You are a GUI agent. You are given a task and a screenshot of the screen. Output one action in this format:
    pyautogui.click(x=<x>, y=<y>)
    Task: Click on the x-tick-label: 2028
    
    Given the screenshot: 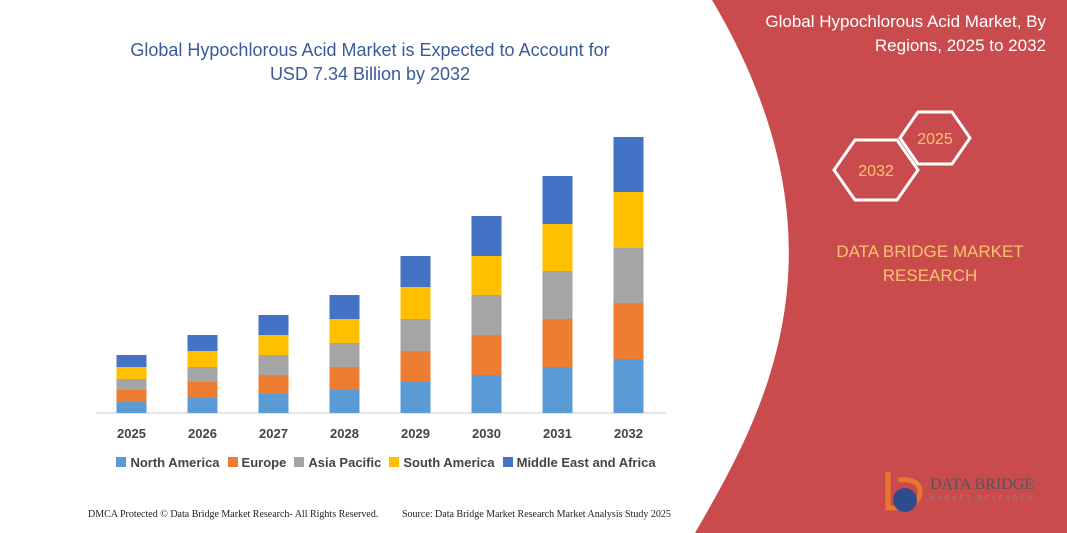 What is the action you would take?
    pyautogui.click(x=344, y=433)
    